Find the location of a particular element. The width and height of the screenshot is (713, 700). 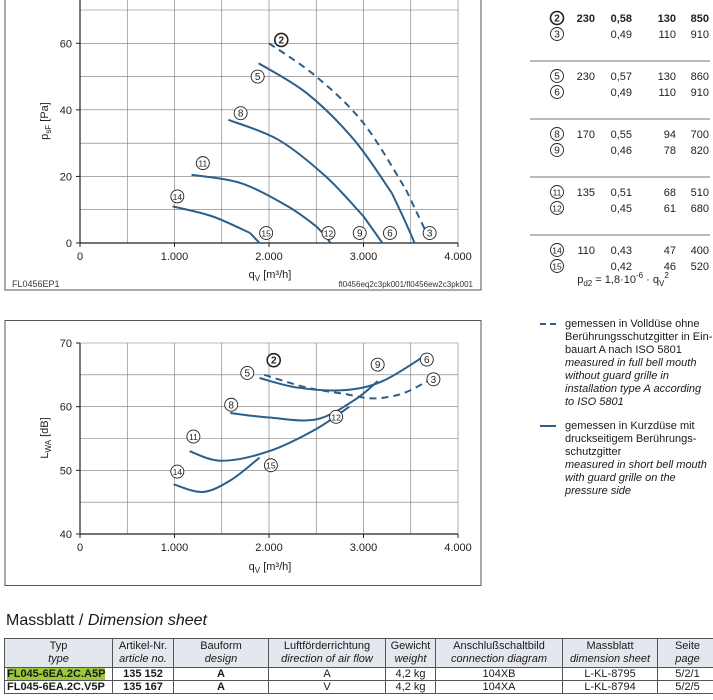

op-cell: 0,45 is located at coordinates (621, 209).